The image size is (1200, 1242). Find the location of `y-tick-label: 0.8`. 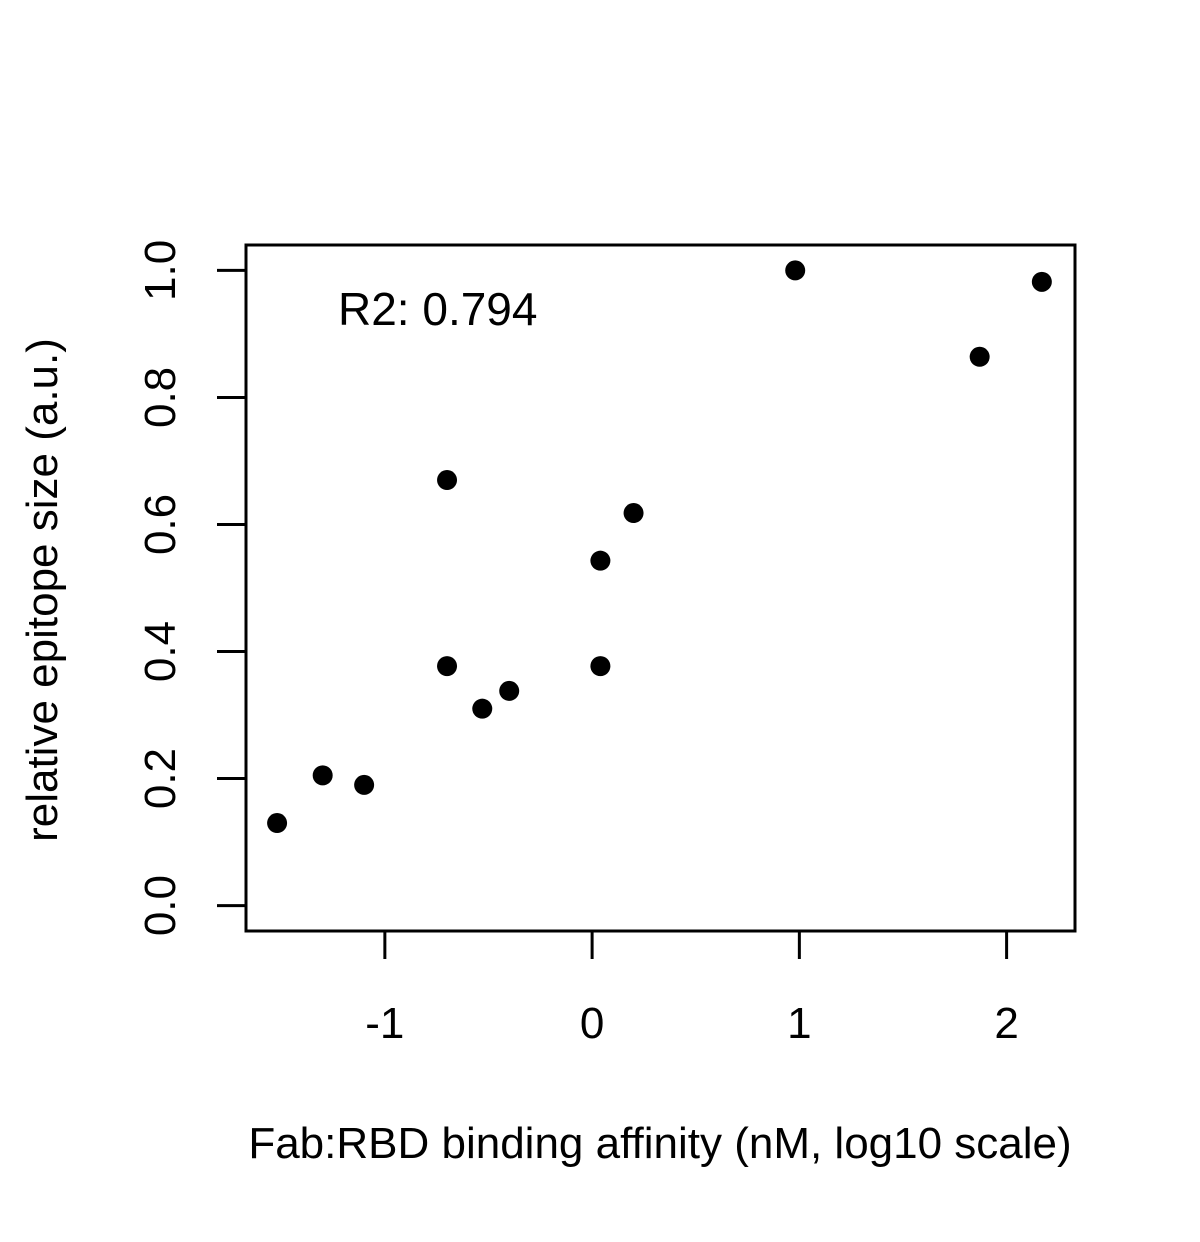

y-tick-label: 0.8 is located at coordinates (160, 397).